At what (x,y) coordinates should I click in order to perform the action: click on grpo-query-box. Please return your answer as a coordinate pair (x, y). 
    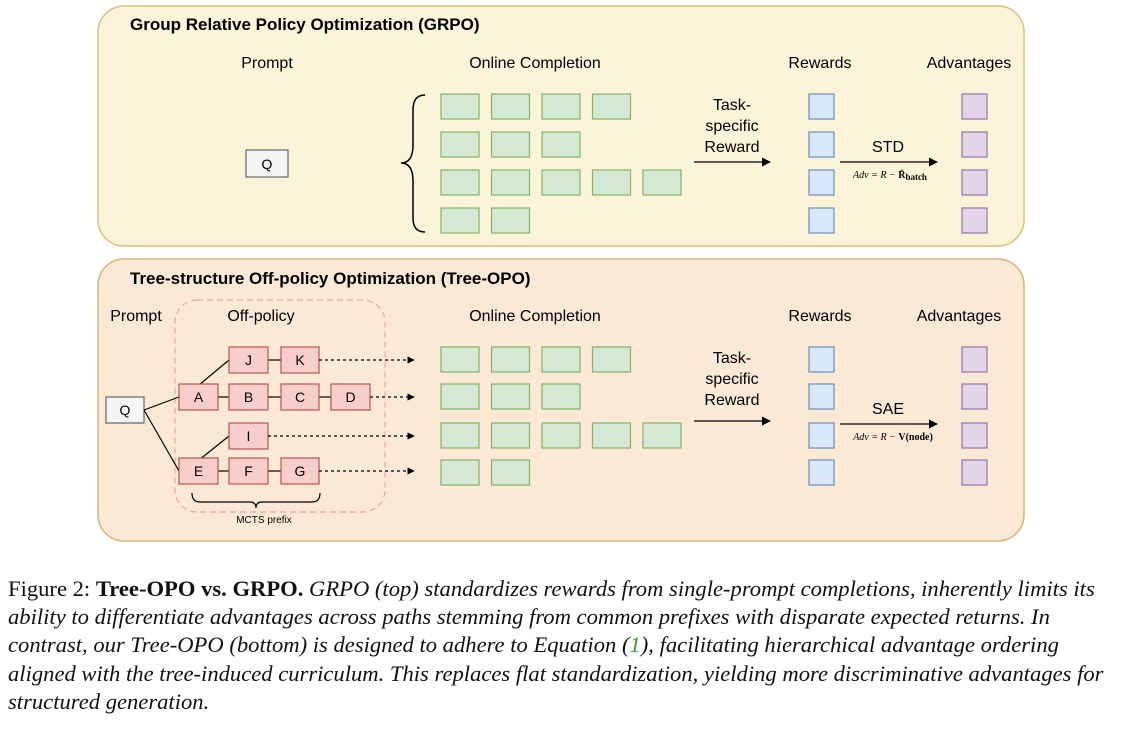
    Looking at the image, I should click on (267, 163).